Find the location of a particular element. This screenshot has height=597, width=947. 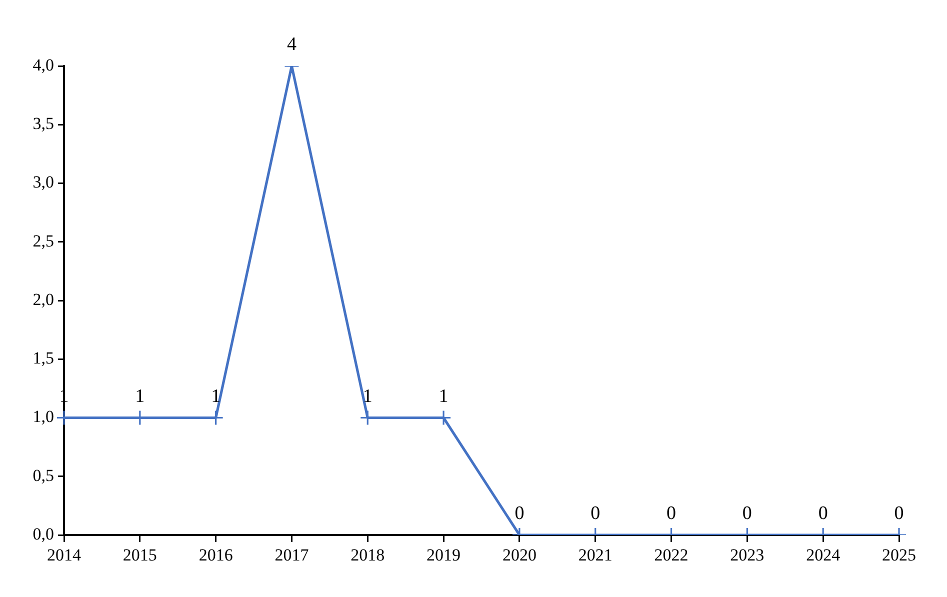

x-tick-label: 2018 is located at coordinates (367, 555).